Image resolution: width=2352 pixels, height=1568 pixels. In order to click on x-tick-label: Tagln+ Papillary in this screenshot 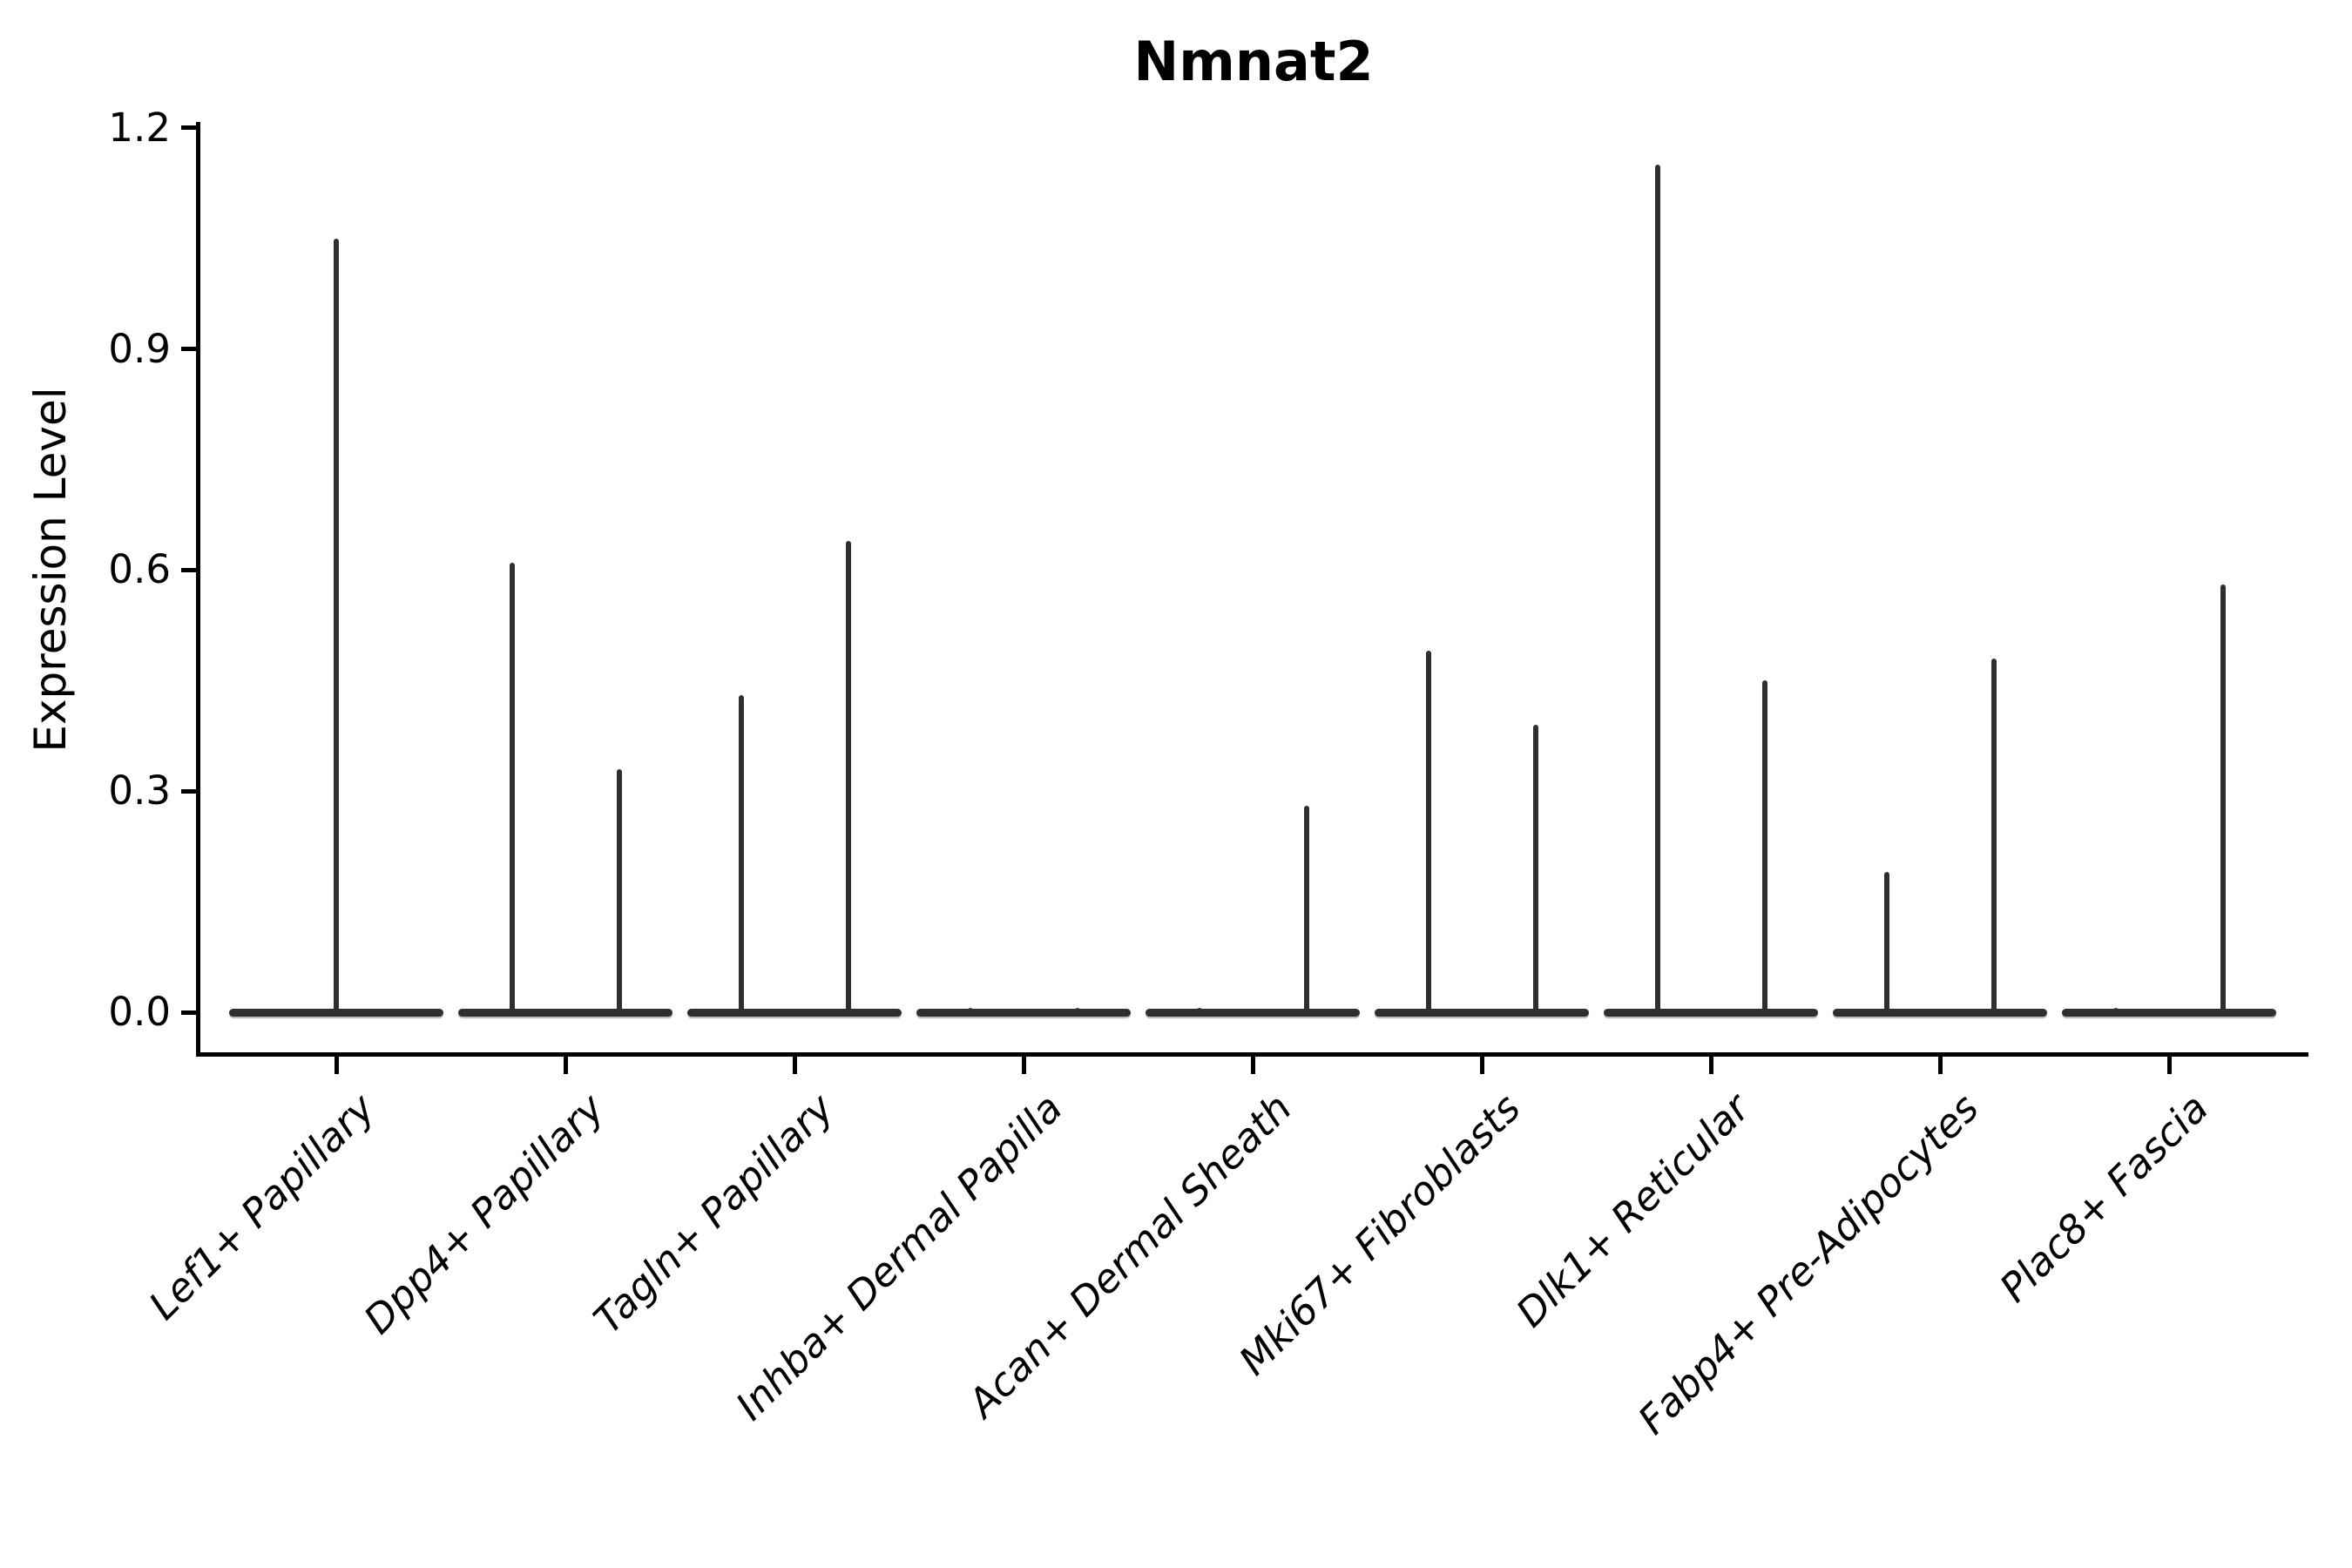, I will do `click(713, 1214)`.